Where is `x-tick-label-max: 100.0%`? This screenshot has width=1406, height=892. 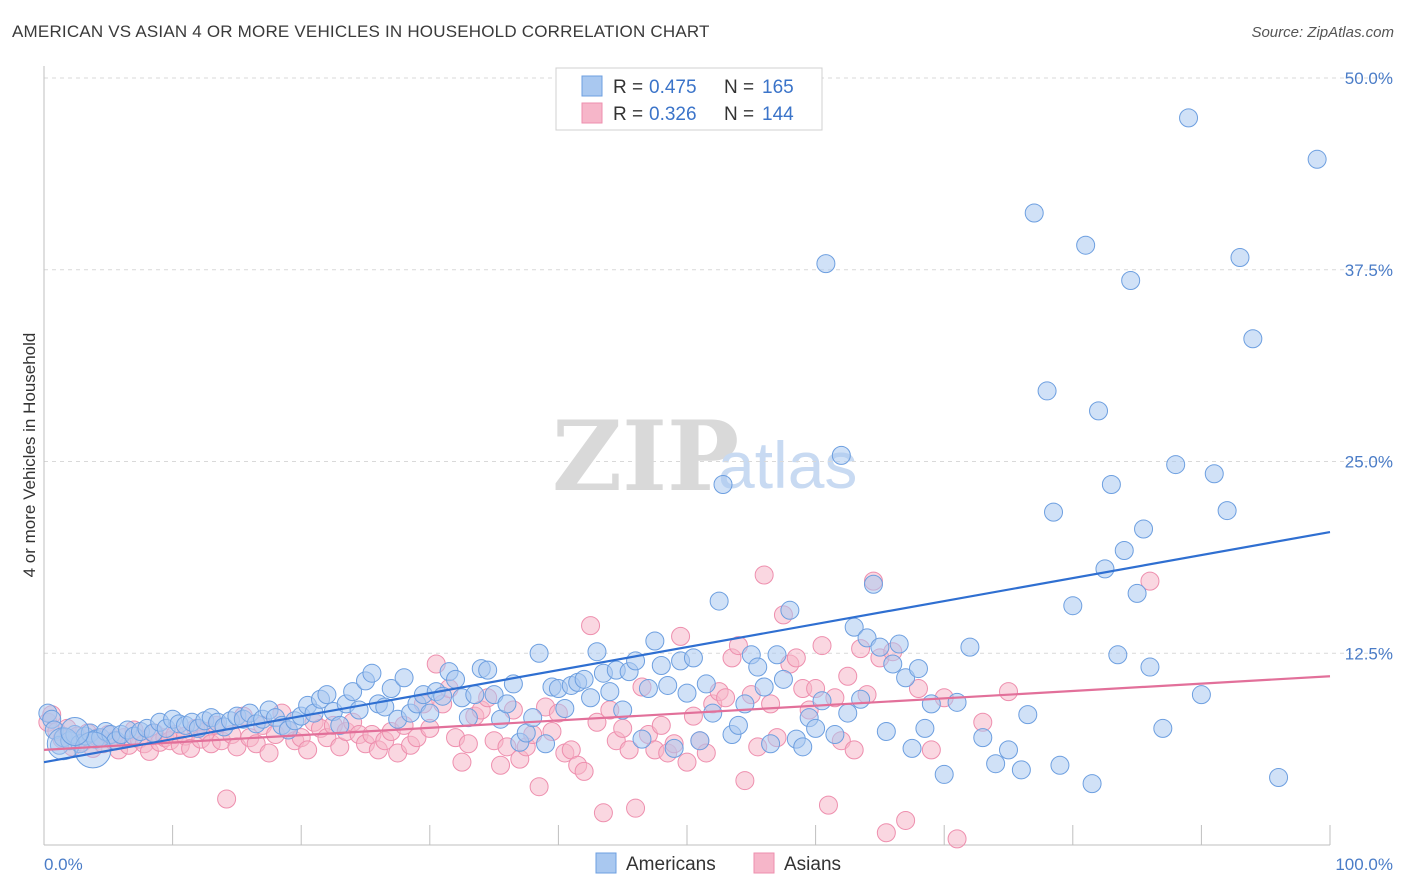
x-tick-label-max: 100.0% is located at coordinates (1364, 864).